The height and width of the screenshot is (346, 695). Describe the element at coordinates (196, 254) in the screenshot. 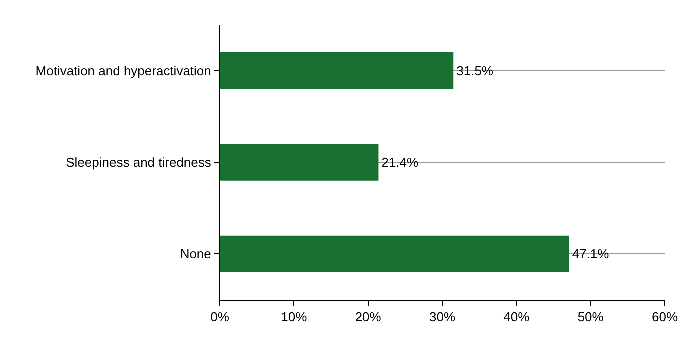

I see `y-tick-label: None` at that location.